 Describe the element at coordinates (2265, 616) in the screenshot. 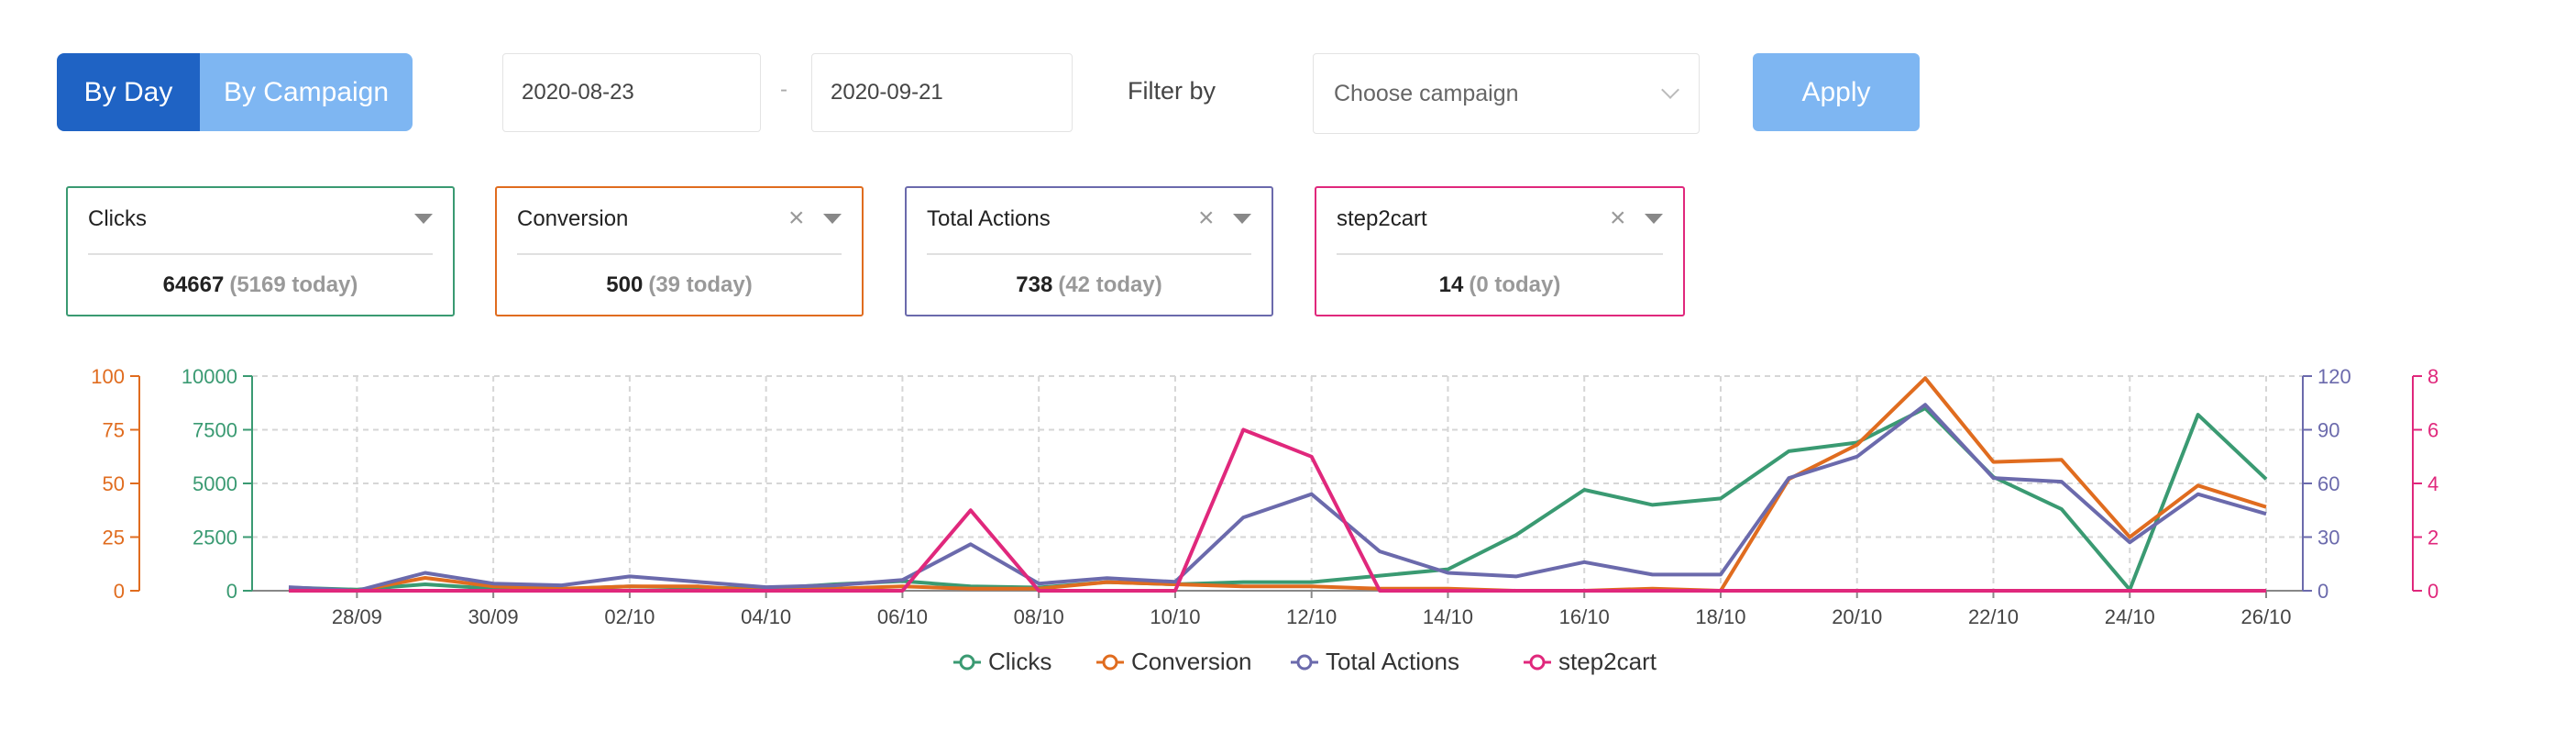

I see `x-tick-label: 26/10` at that location.